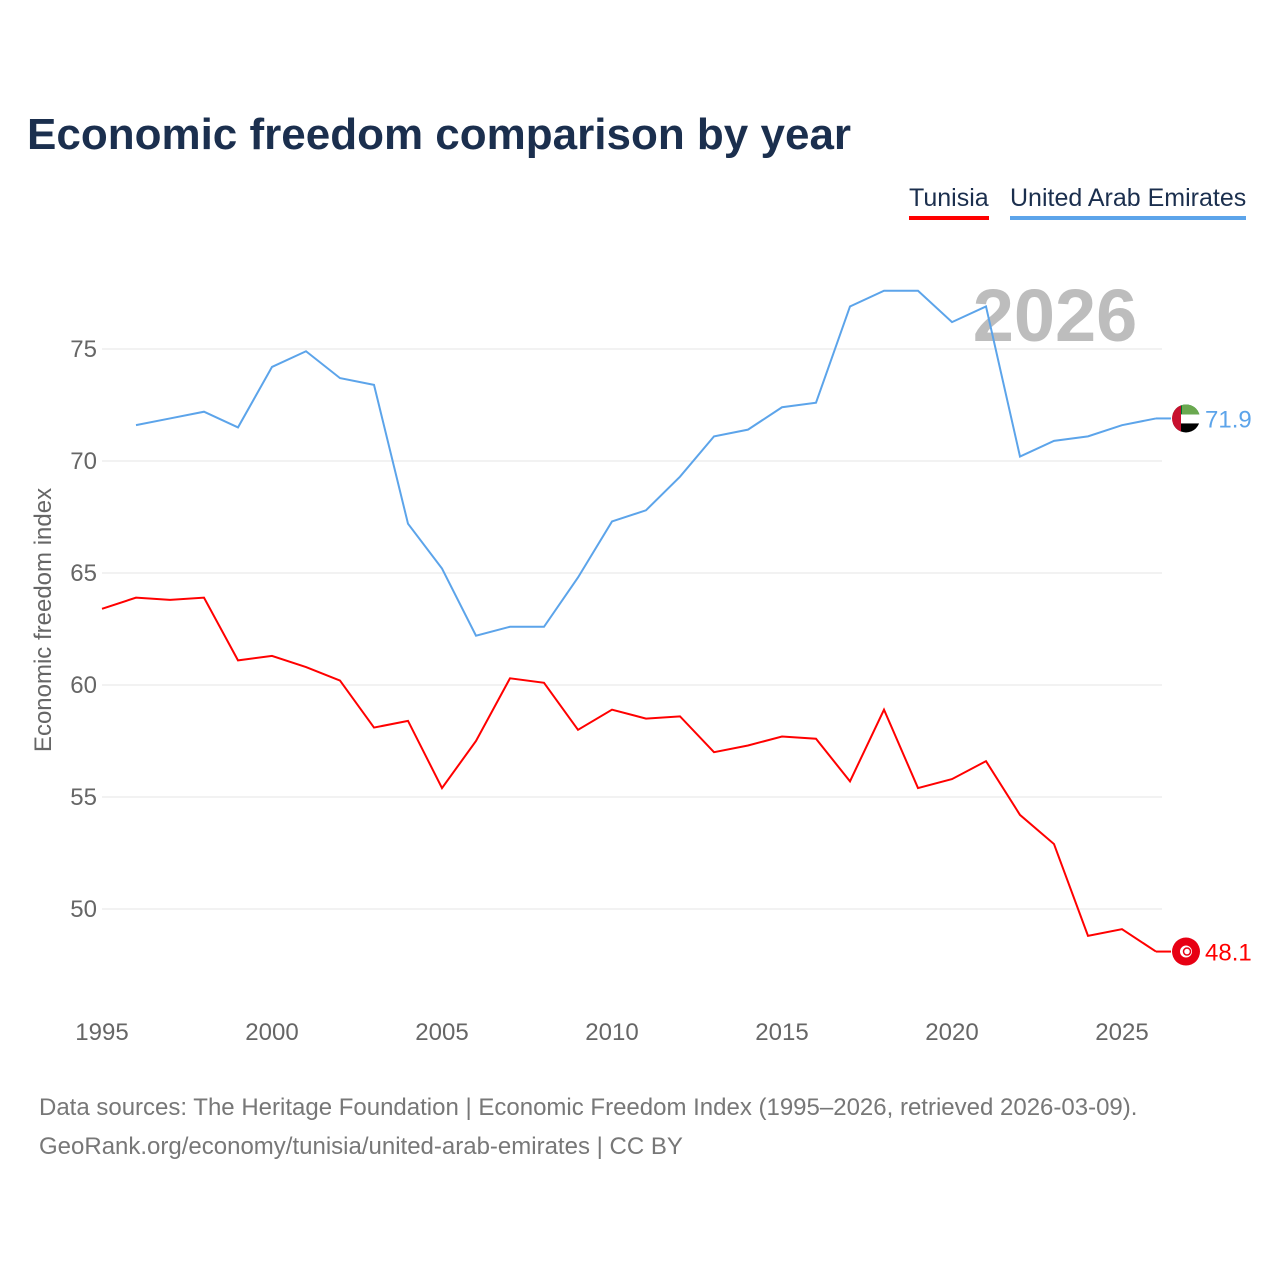 Image resolution: width=1280 pixels, height=1280 pixels. What do you see at coordinates (1128, 202) in the screenshot?
I see `legend-uae: United Arab Emirates` at bounding box center [1128, 202].